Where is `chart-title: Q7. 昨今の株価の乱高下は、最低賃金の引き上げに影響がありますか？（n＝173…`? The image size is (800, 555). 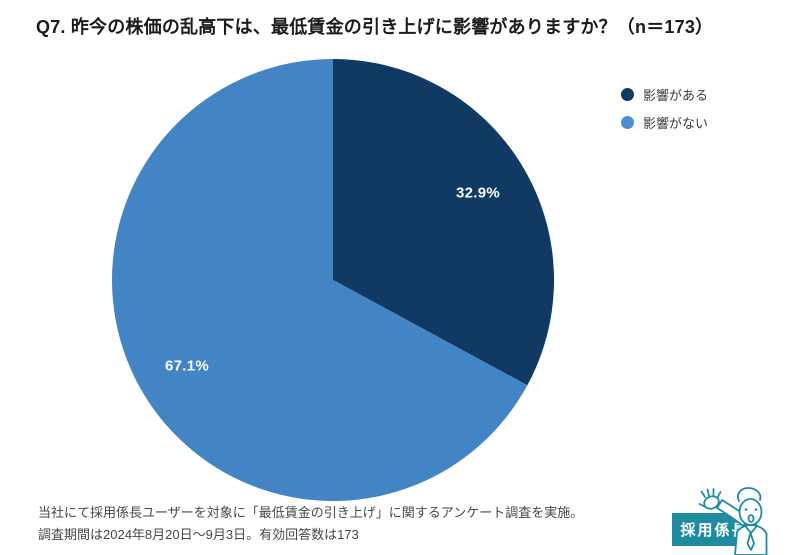
chart-title: Q7. 昨今の株価の乱高下は、最低賃金の引き上げに影響がありますか？（n＝173… is located at coordinates (375, 27).